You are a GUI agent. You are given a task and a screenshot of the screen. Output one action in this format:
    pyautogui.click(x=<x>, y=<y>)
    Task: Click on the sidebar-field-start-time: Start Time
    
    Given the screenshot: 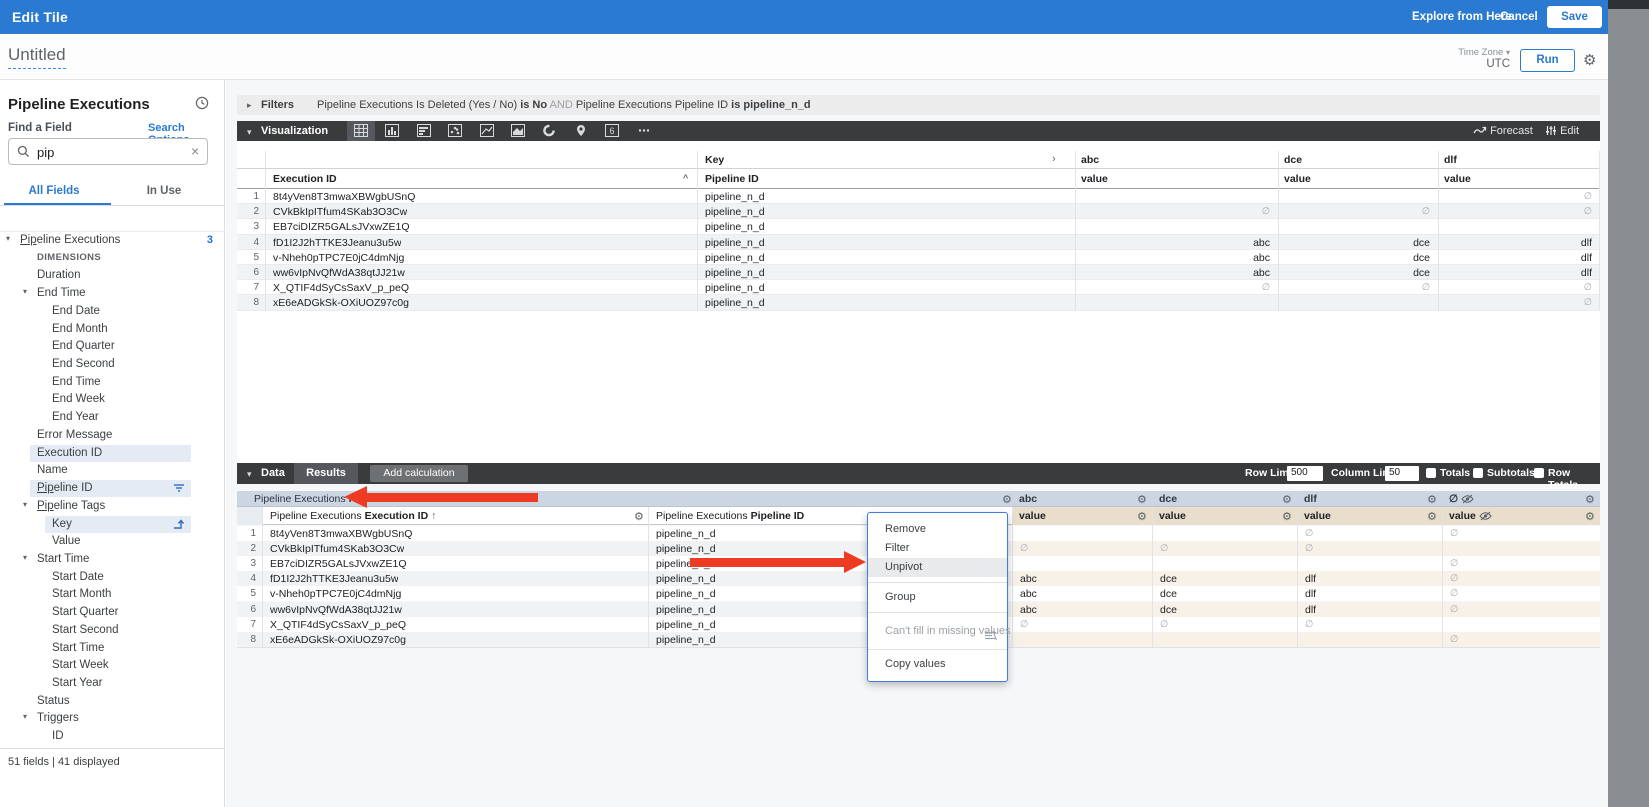 What is the action you would take?
    pyautogui.click(x=112, y=649)
    